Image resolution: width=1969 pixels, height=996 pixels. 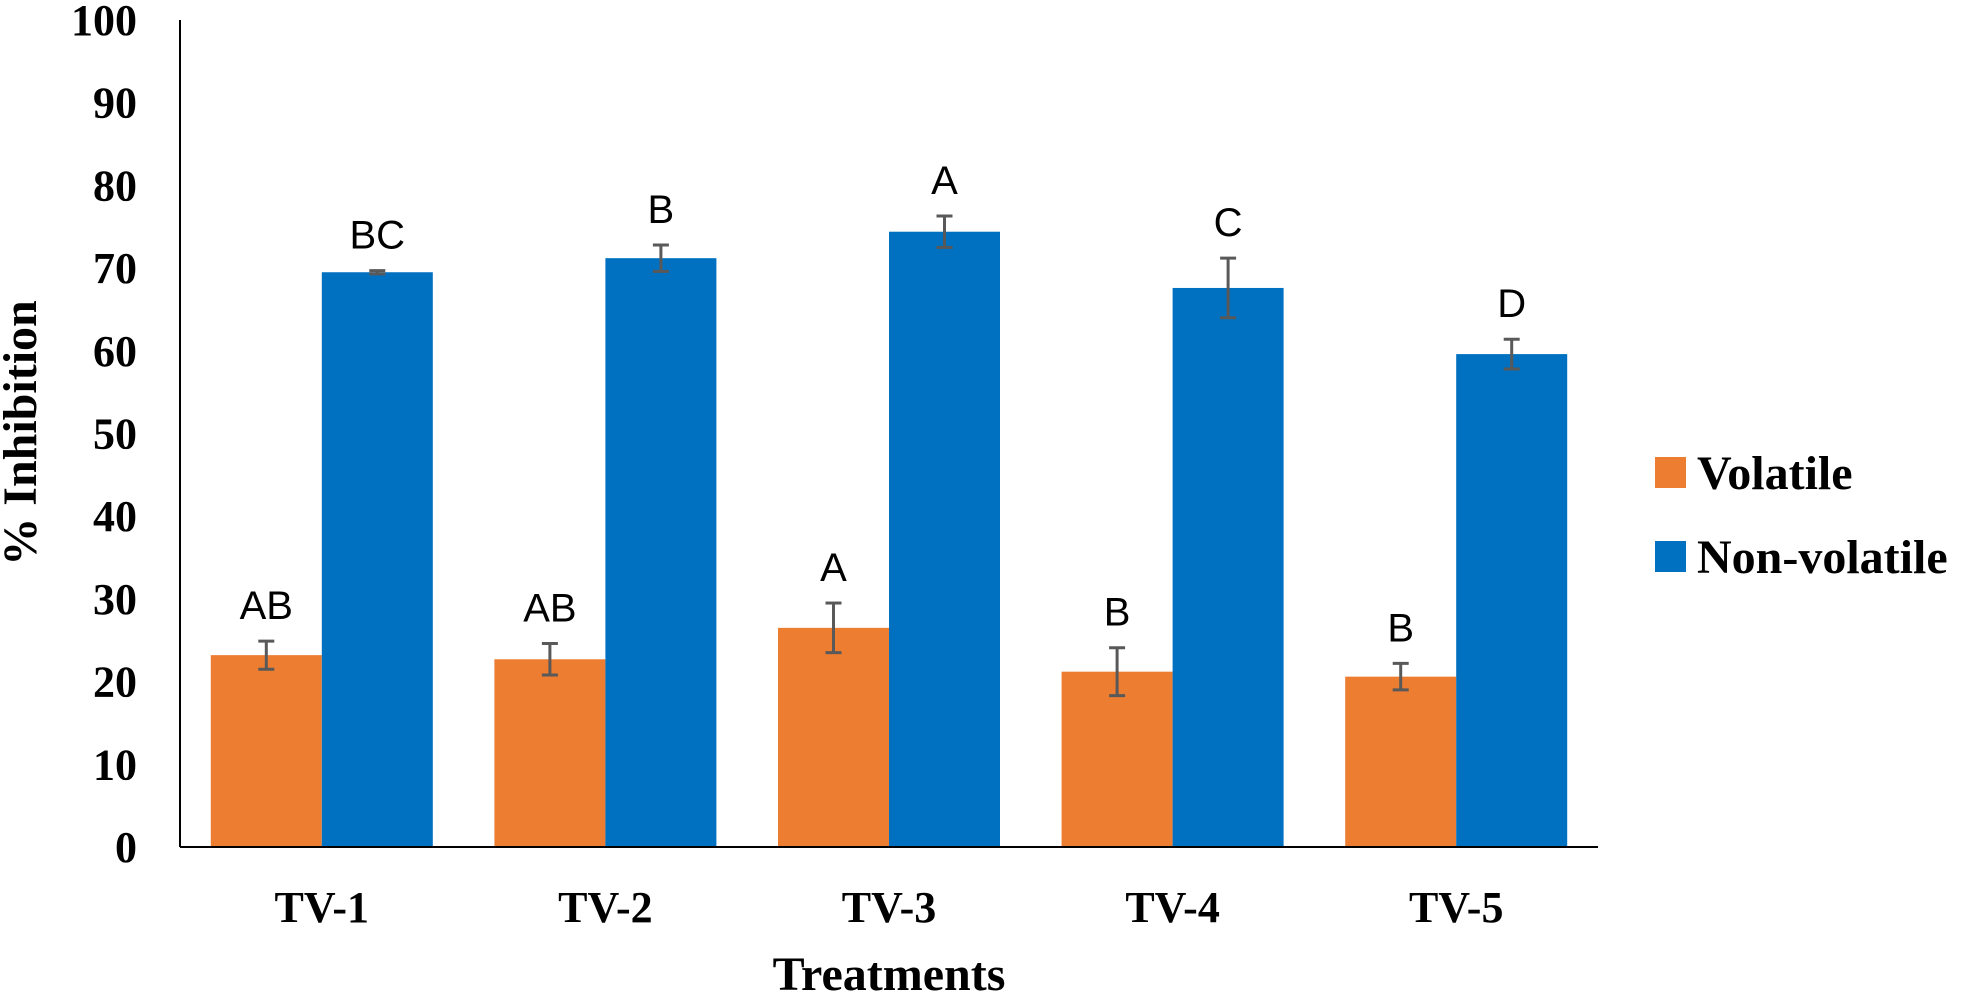 I want to click on legend: Volatile Non-volatile, so click(x=1801, y=515).